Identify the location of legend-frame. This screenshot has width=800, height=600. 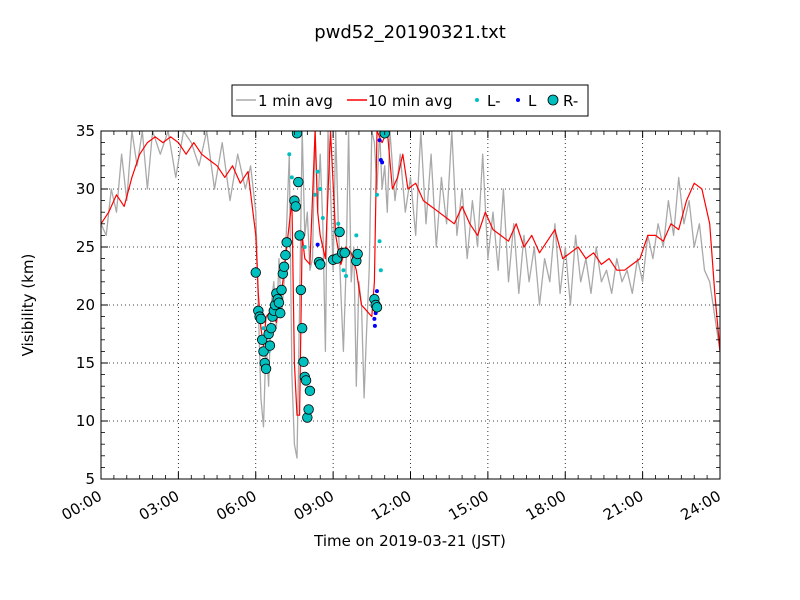
(410, 100).